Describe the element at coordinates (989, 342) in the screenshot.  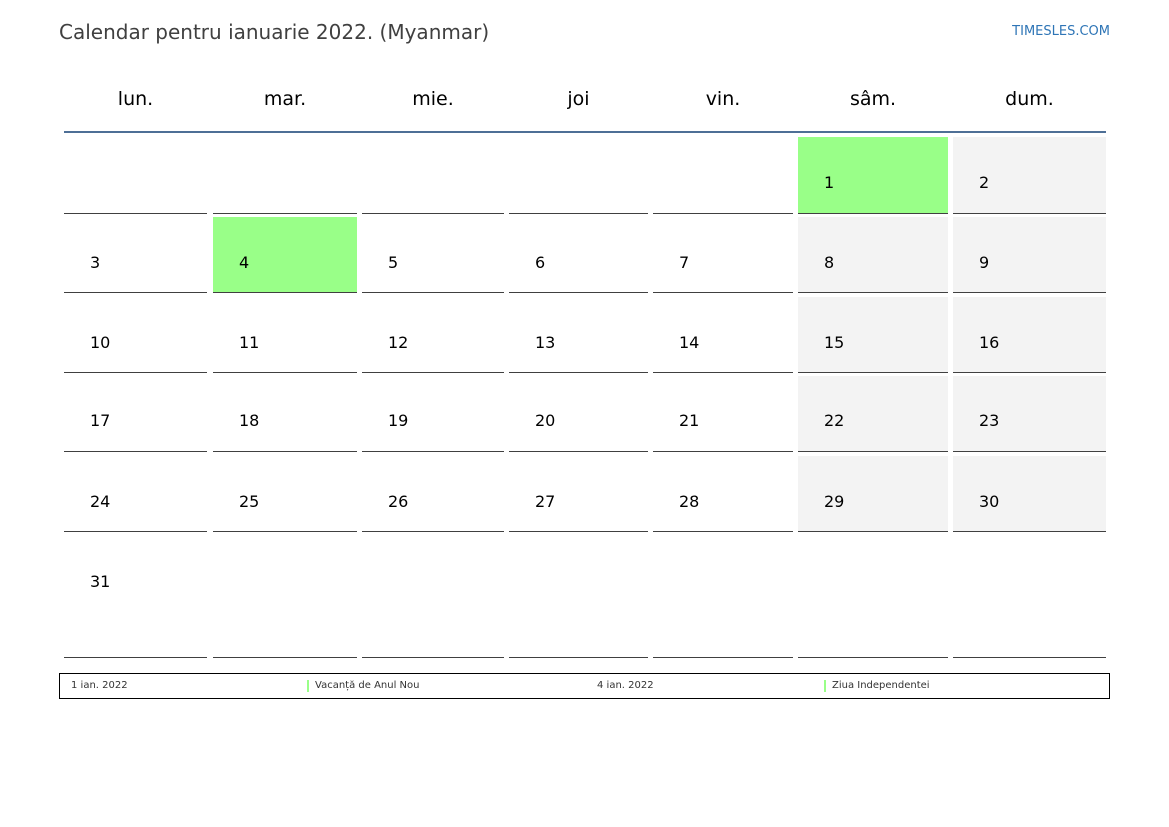
I see `day-number: 16` at that location.